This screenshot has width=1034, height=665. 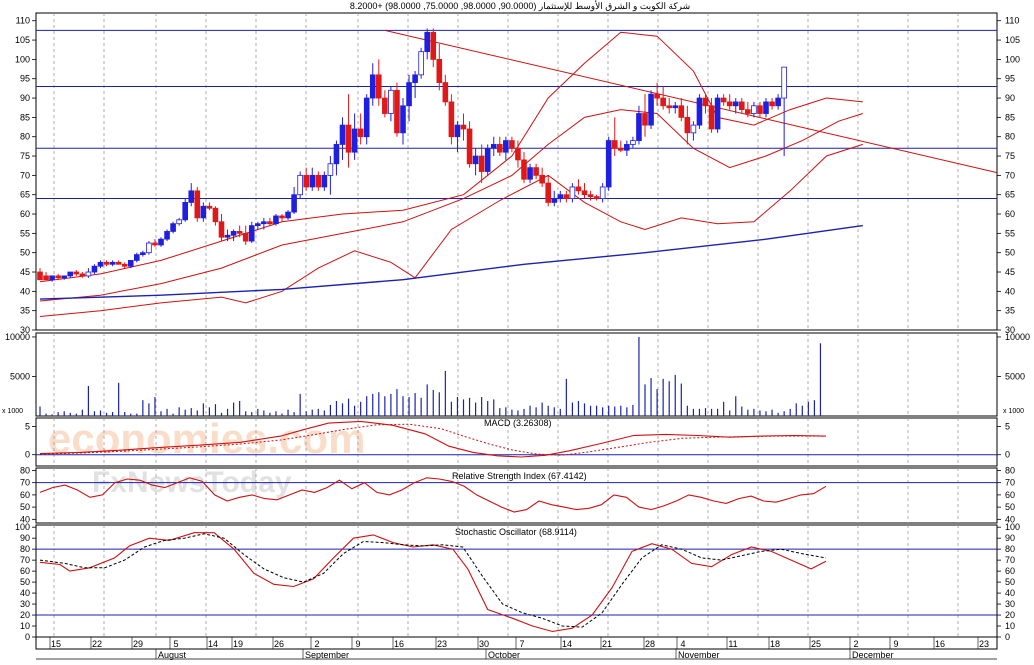 I want to click on stochastic-tick-label-right: 90, so click(x=1010, y=538).